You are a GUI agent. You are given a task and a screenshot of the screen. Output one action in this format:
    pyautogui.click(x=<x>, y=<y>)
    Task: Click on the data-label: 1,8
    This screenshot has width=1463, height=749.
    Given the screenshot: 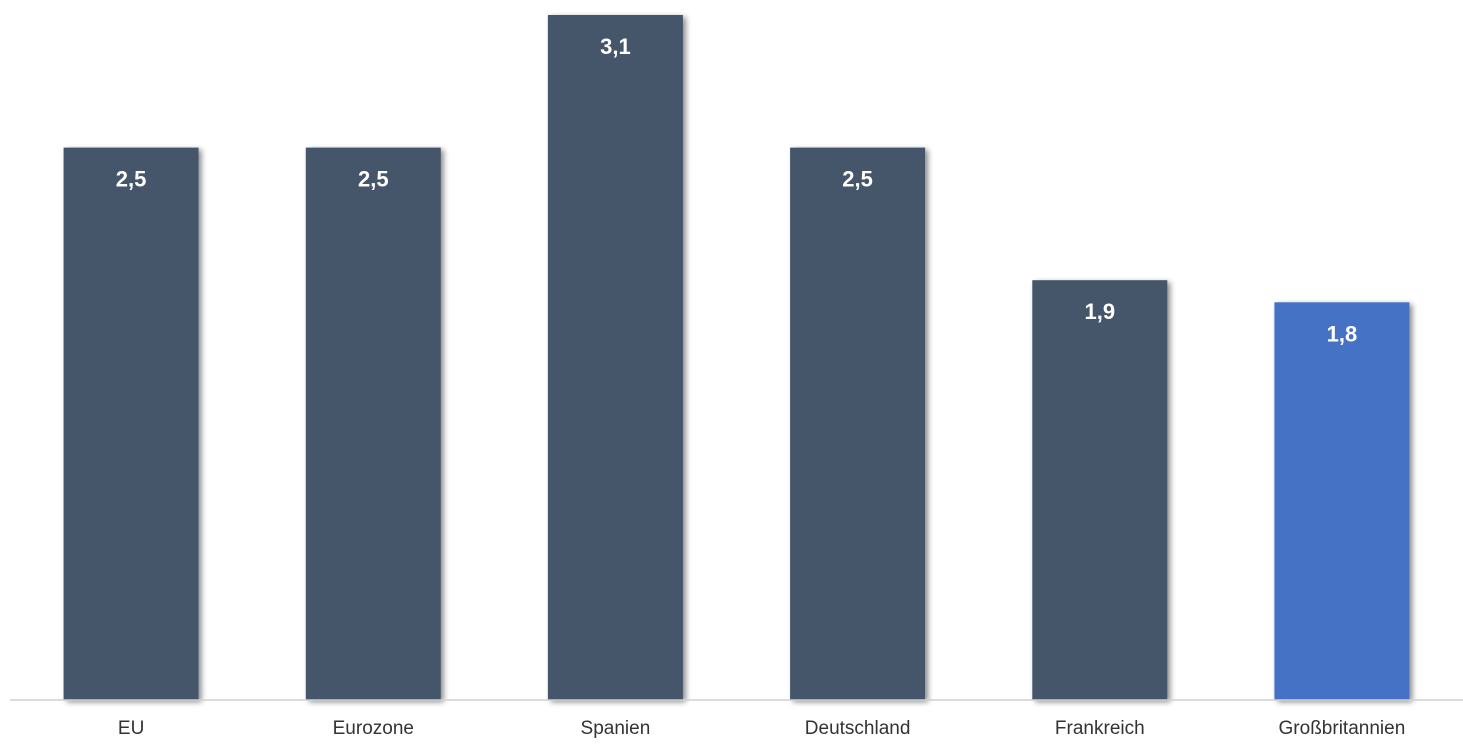 What is the action you would take?
    pyautogui.click(x=1342, y=333)
    